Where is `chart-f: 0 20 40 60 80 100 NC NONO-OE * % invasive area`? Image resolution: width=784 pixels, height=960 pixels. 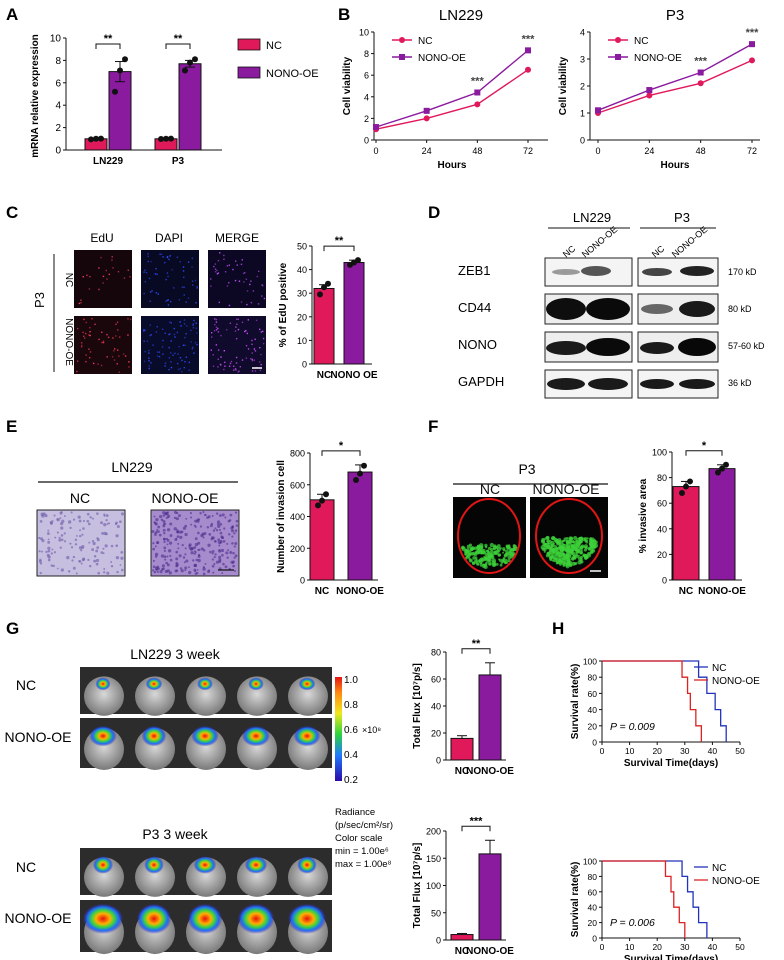 chart-f: 0 20 40 60 80 100 NC NONO-OE * % invasive area is located at coordinates (692, 518).